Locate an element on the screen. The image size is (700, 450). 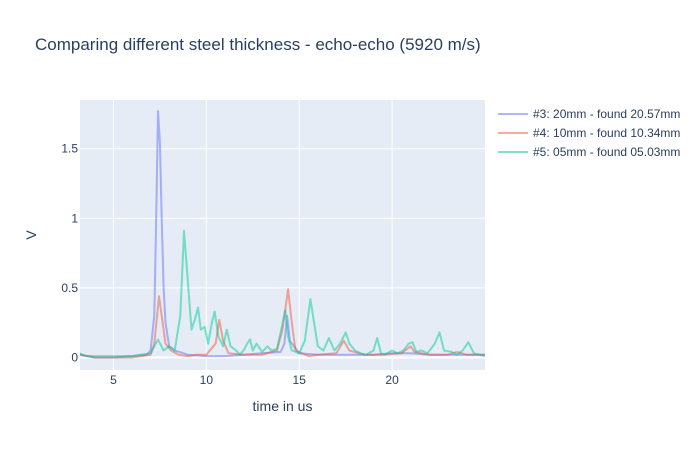
legend-item-label: #4: 10mm - found 10.34mm is located at coordinates (606, 133).